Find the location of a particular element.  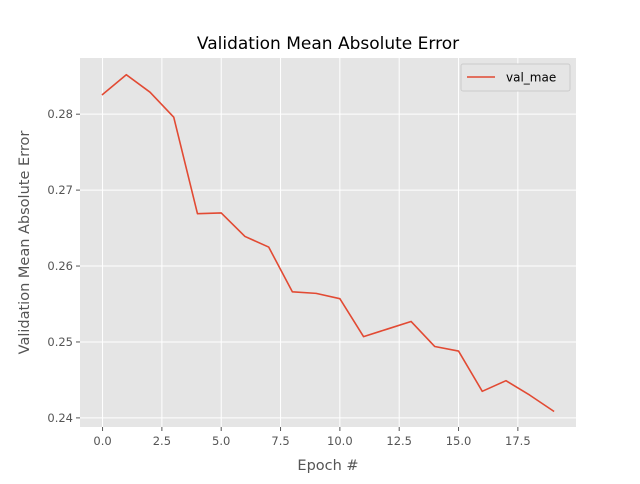

x-tick-label: 12.5 is located at coordinates (399, 441).